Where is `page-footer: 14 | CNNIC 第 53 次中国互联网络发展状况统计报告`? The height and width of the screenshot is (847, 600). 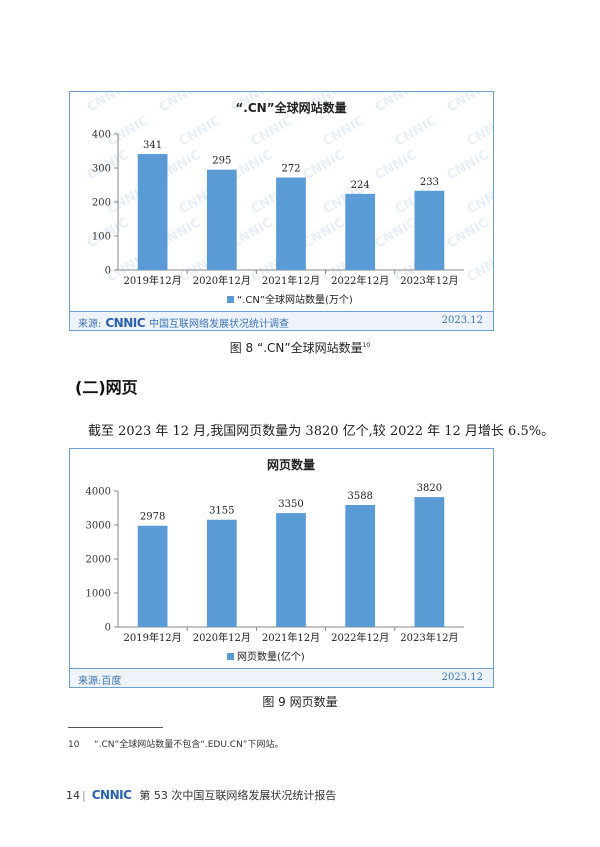
page-footer: 14 | CNNIC 第 53 次中国互联网络发展状况统计报告 is located at coordinates (201, 795).